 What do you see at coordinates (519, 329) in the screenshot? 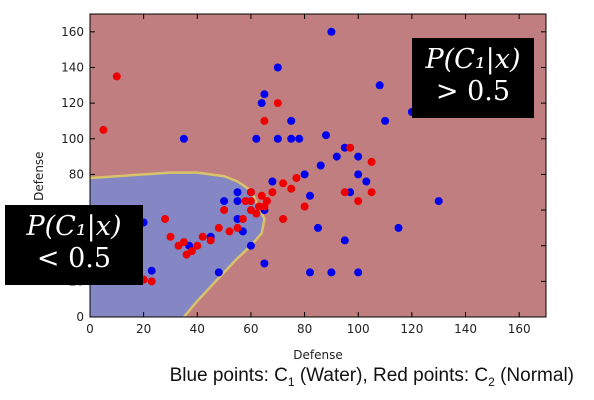
I see `x-tick-label: 160` at bounding box center [519, 329].